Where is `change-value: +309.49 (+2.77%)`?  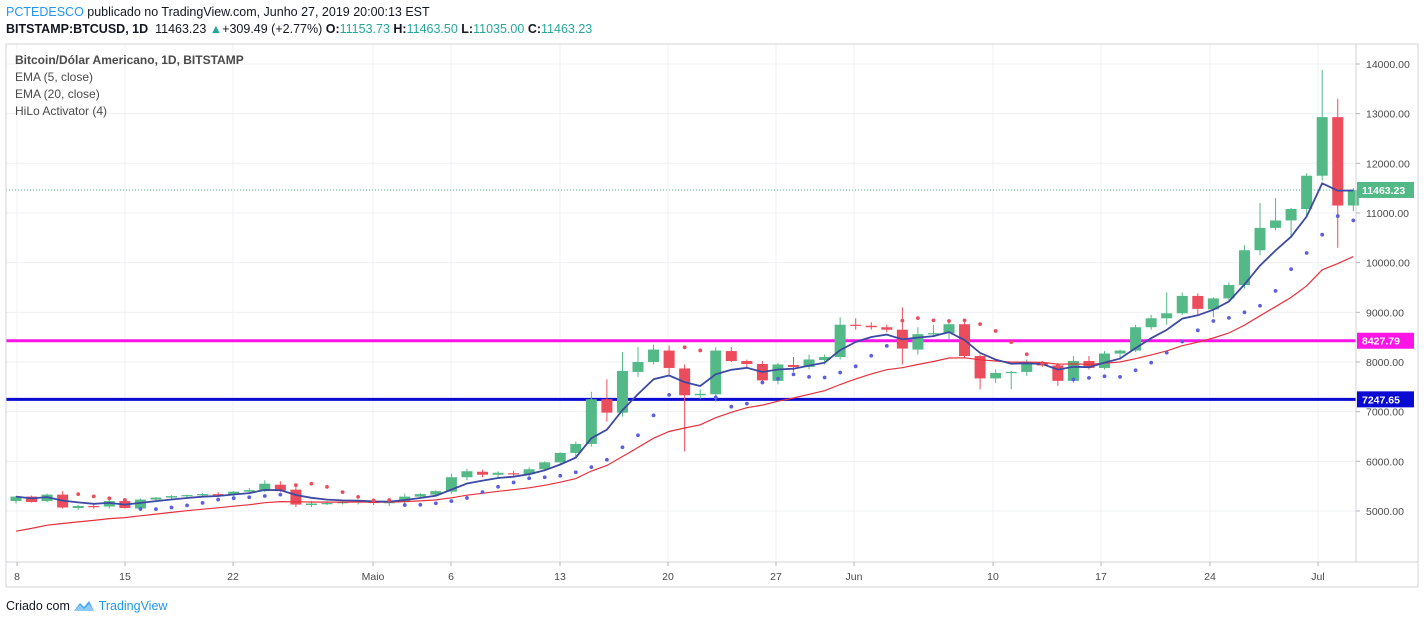 change-value: +309.49 (+2.77%) is located at coordinates (272, 29).